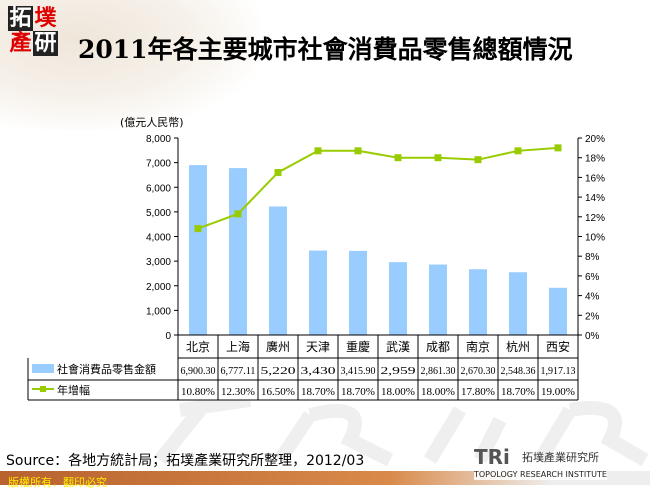 This screenshot has width=650, height=490. I want to click on legend-line-marker, so click(43, 389).